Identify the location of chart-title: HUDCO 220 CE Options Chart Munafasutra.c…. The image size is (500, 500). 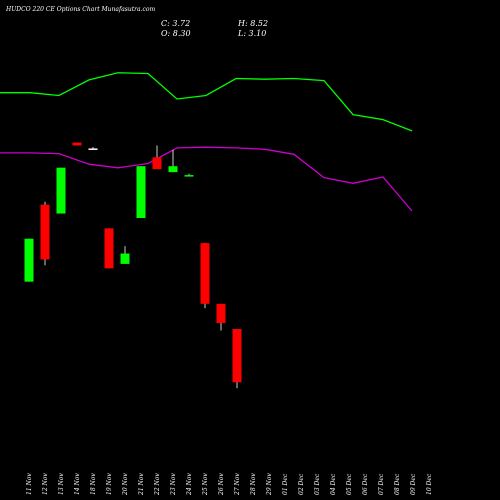
(81, 9).